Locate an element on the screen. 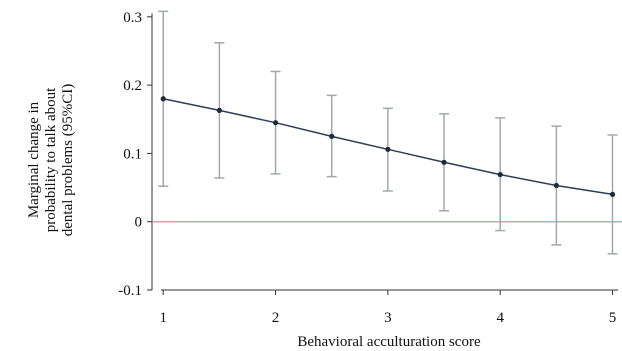 This screenshot has height=351, width=622. y-tick-label: 0.2 is located at coordinates (132, 86).